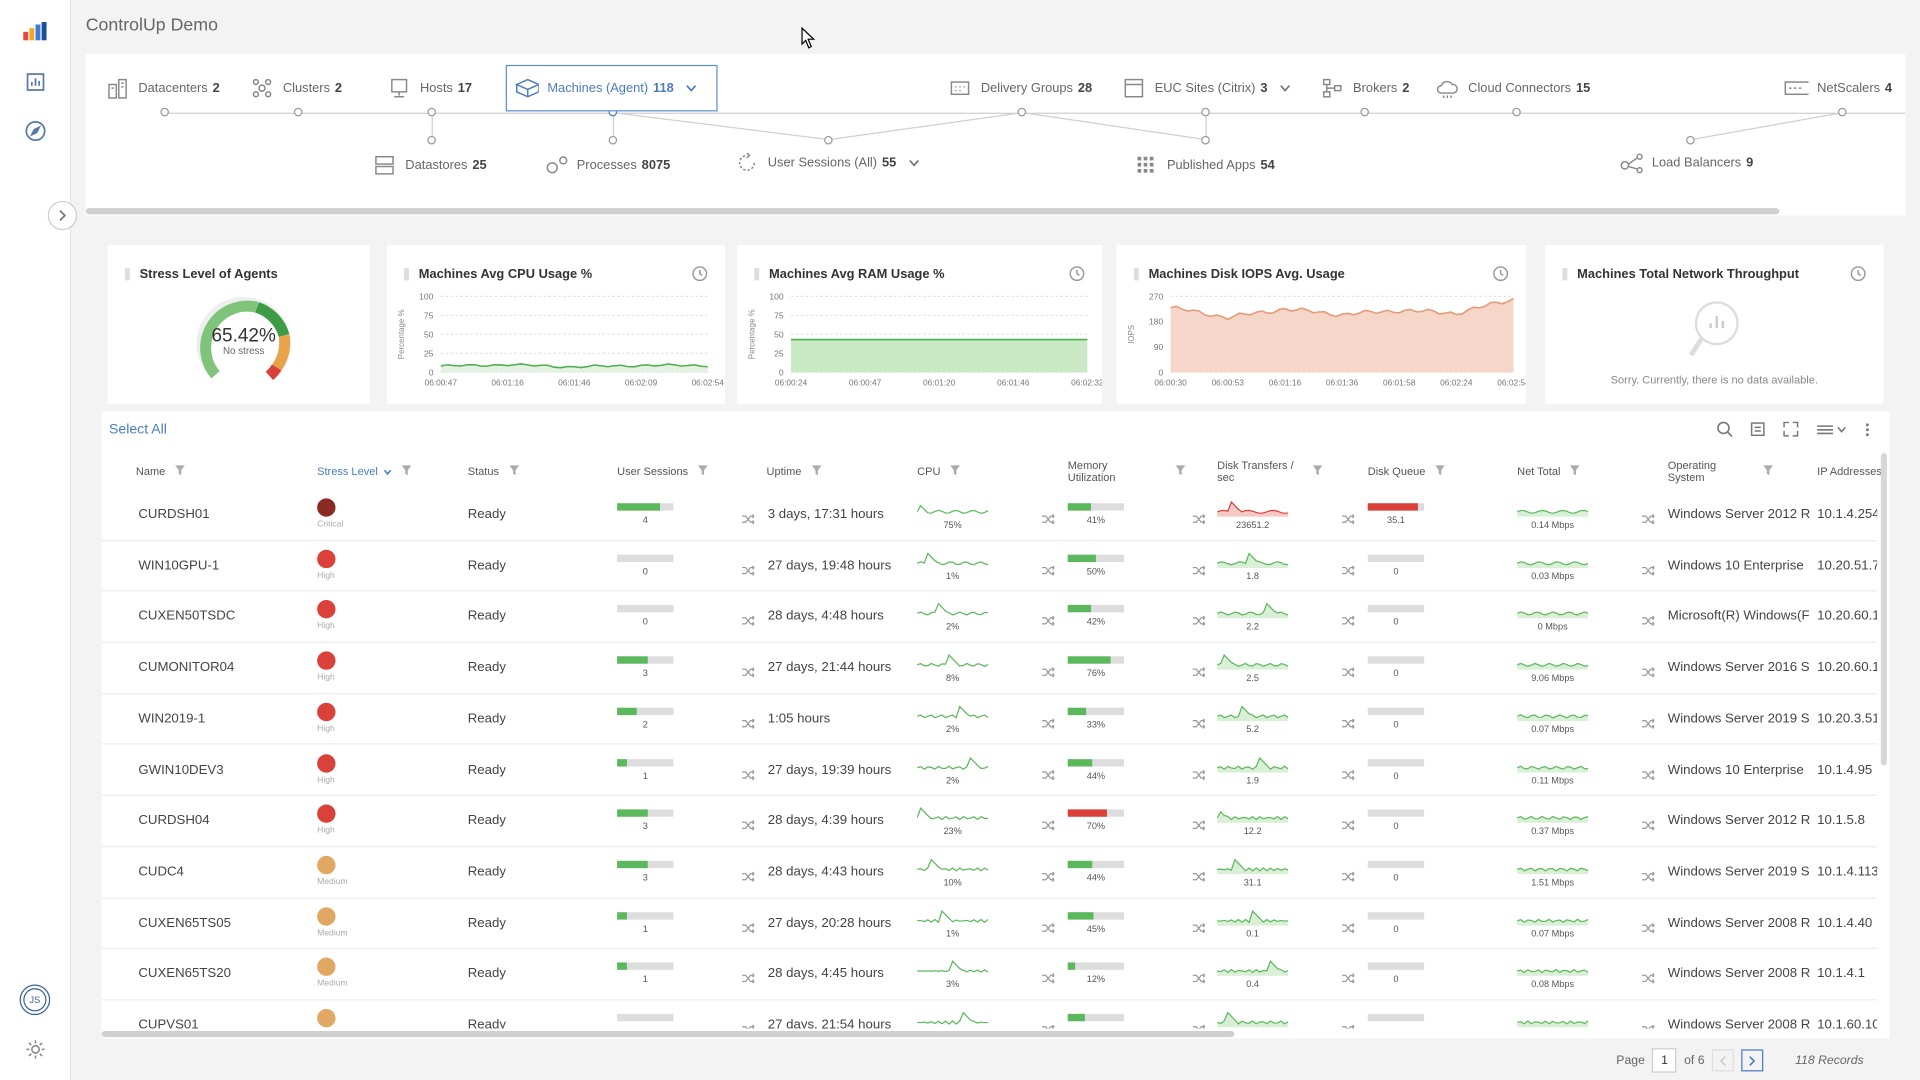 This screenshot has height=1080, width=1920. Describe the element at coordinates (1206, 88) in the screenshot. I see `topology-euc-sites: EUC Sites (Citrix) 3` at that location.